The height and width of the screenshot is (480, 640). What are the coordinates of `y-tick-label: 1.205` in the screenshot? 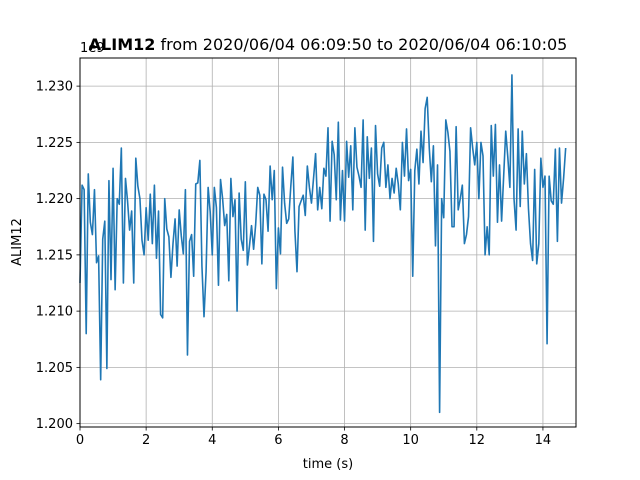 It's located at (54, 368).